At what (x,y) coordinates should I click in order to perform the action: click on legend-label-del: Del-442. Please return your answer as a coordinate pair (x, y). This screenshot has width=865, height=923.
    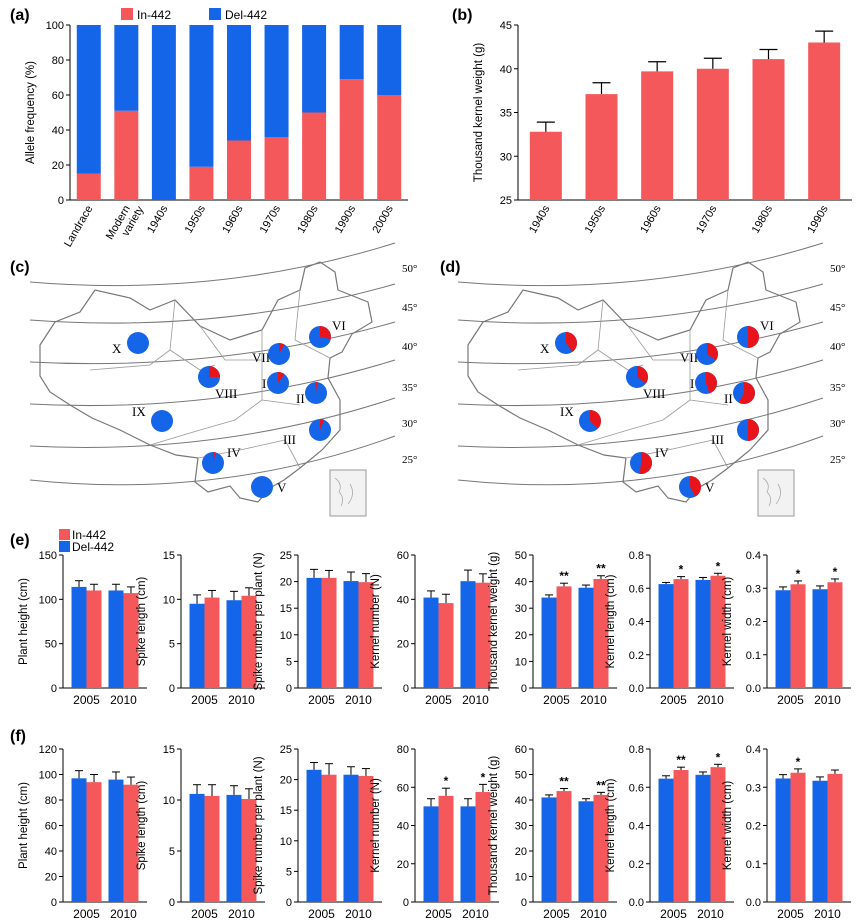
    Looking at the image, I should click on (246, 15).